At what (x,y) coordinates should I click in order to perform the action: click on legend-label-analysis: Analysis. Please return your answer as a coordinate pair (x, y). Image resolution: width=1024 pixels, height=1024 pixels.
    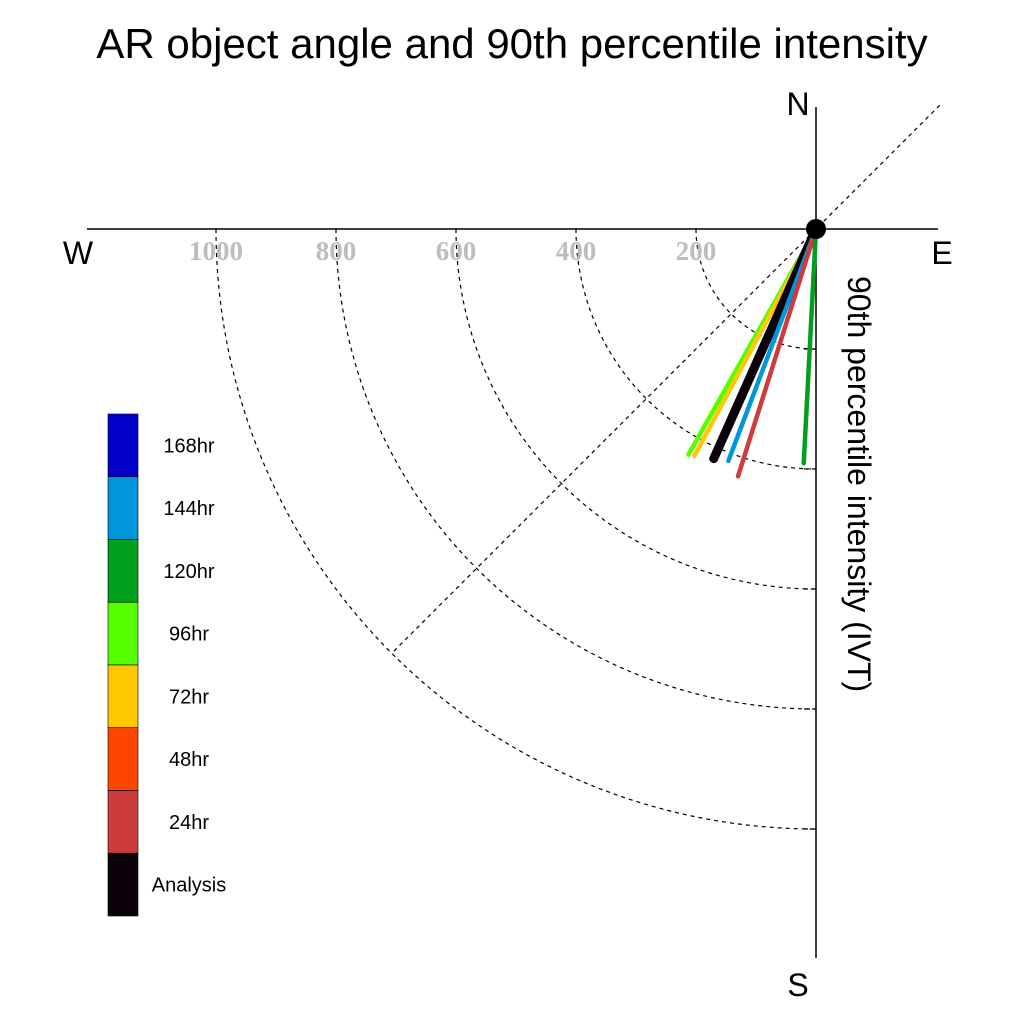
    Looking at the image, I should click on (189, 886).